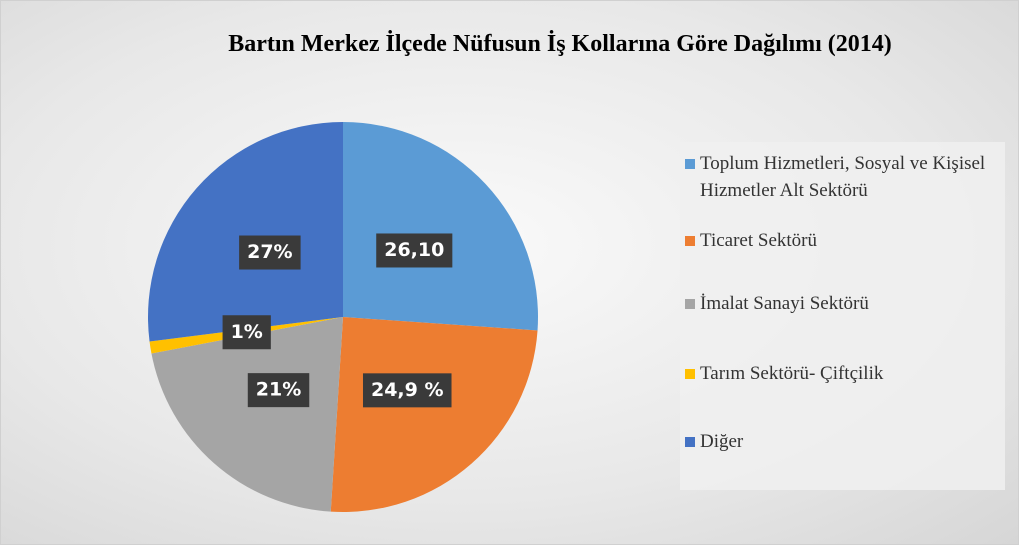 The image size is (1019, 545). I want to click on legend-item: Diğer, so click(842, 441).